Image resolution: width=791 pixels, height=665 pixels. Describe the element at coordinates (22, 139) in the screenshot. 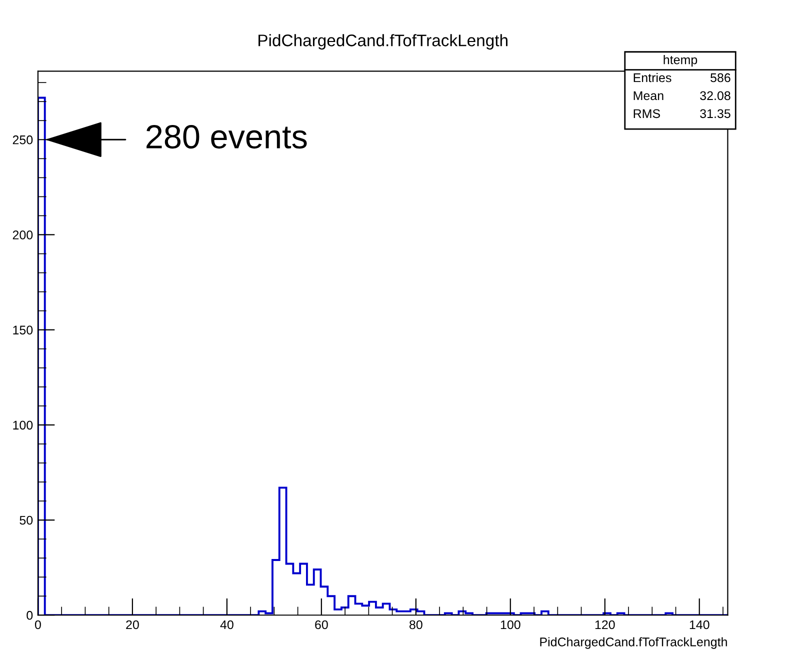

I see `y-tick-label: 250` at that location.